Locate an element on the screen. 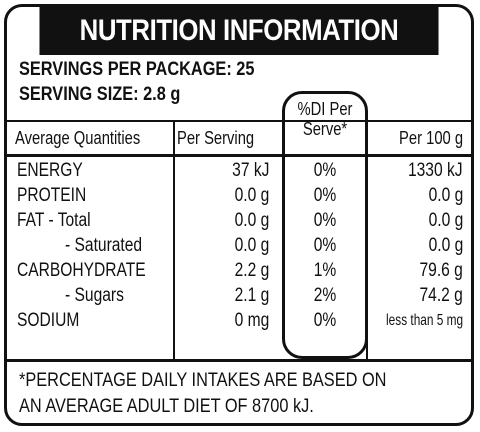  table-row: - Saturated 0.0 g 0% 0.0 g is located at coordinates (239, 246).